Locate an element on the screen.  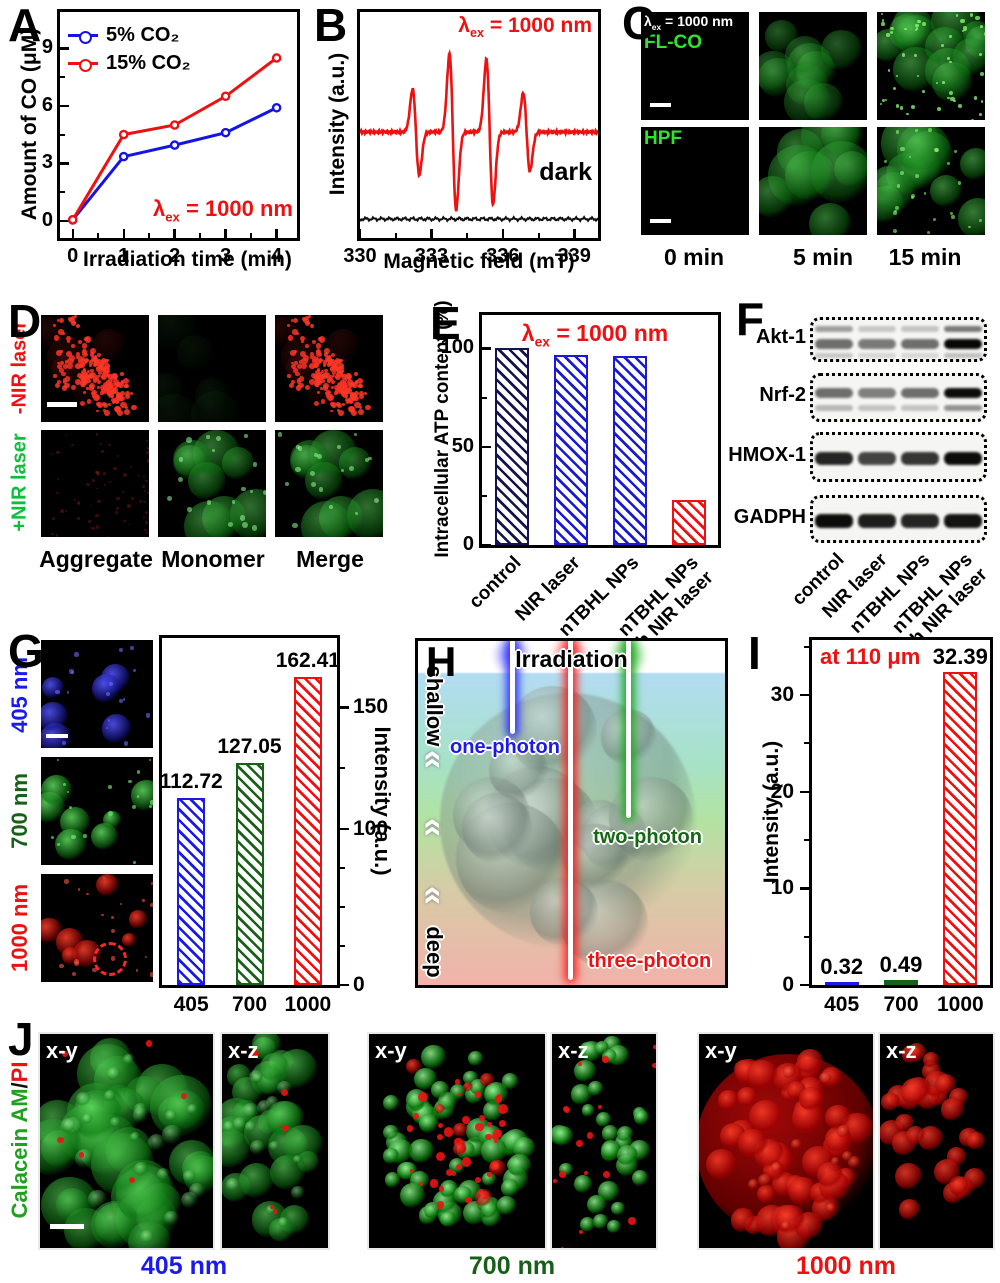
panel-d-letter: D is located at coordinates (25, 321).